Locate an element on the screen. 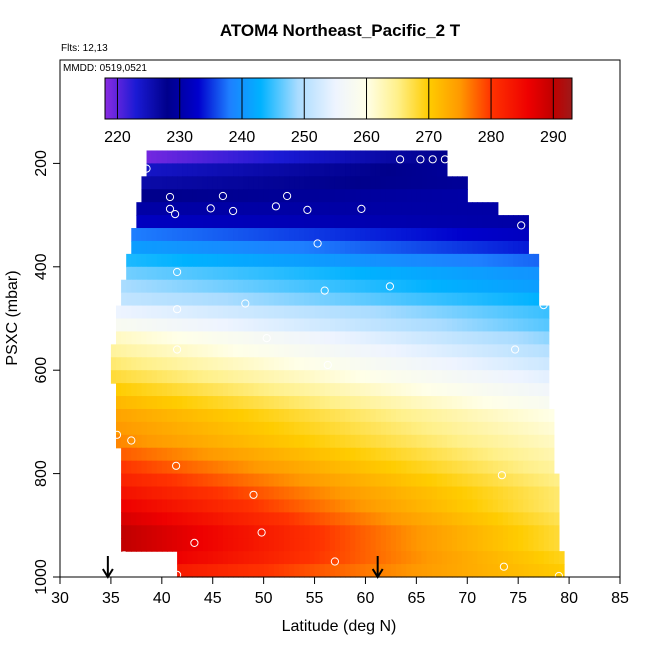 The height and width of the screenshot is (650, 650). colorbar-gradient is located at coordinates (338, 98).